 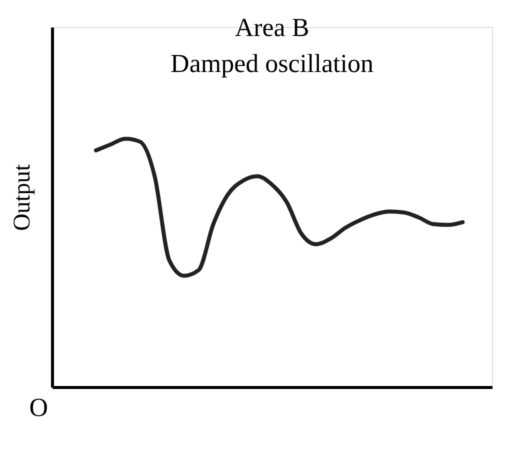 What do you see at coordinates (23, 197) in the screenshot?
I see `y-axis-title: Output` at bounding box center [23, 197].